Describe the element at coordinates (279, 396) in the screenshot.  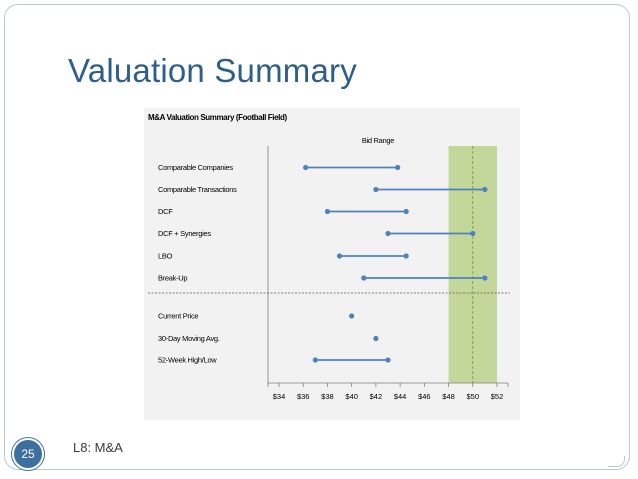
I see `x-tick-label: $34` at that location.